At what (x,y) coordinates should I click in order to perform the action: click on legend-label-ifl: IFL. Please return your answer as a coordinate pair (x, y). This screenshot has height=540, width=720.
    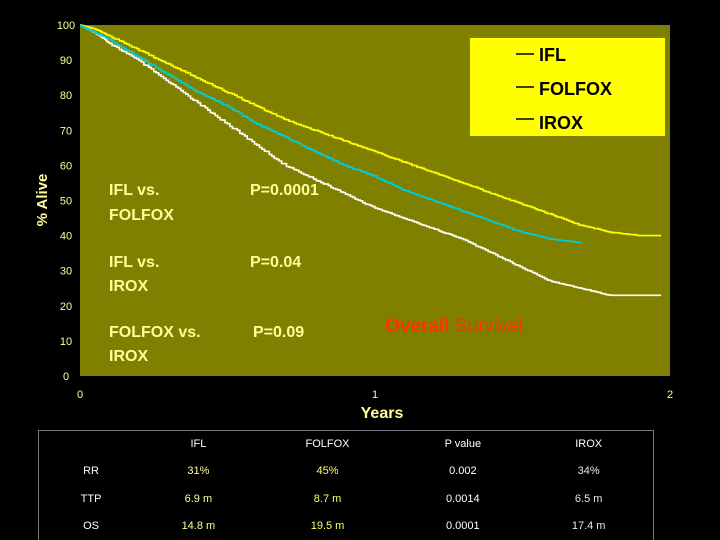
    Looking at the image, I should click on (552, 55).